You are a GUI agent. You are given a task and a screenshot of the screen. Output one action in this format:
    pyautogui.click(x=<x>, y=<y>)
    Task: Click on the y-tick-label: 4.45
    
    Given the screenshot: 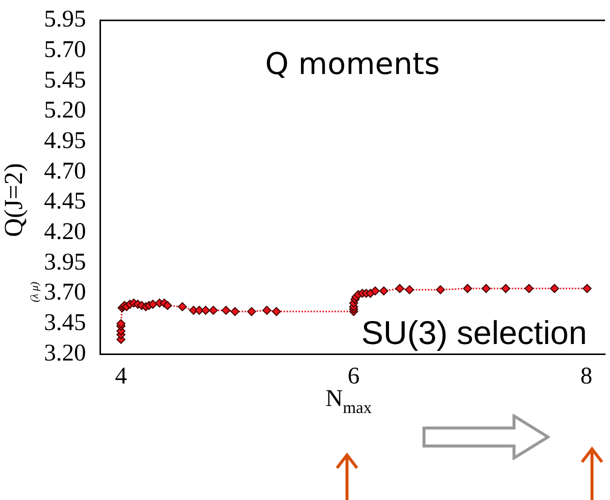 What is the action you would take?
    pyautogui.click(x=65, y=201)
    